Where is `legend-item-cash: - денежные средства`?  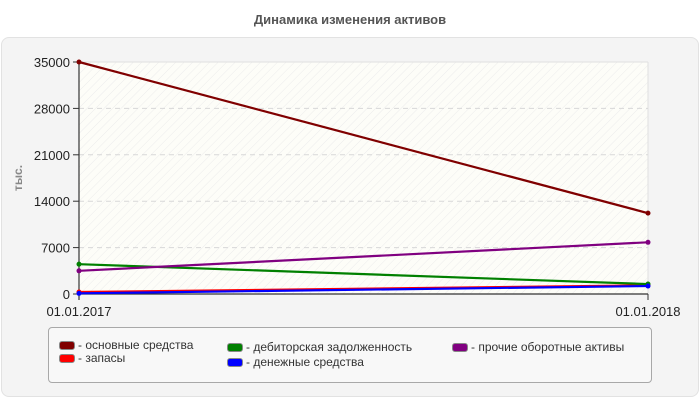
legend-item-cash: - денежные средства is located at coordinates (295, 362).